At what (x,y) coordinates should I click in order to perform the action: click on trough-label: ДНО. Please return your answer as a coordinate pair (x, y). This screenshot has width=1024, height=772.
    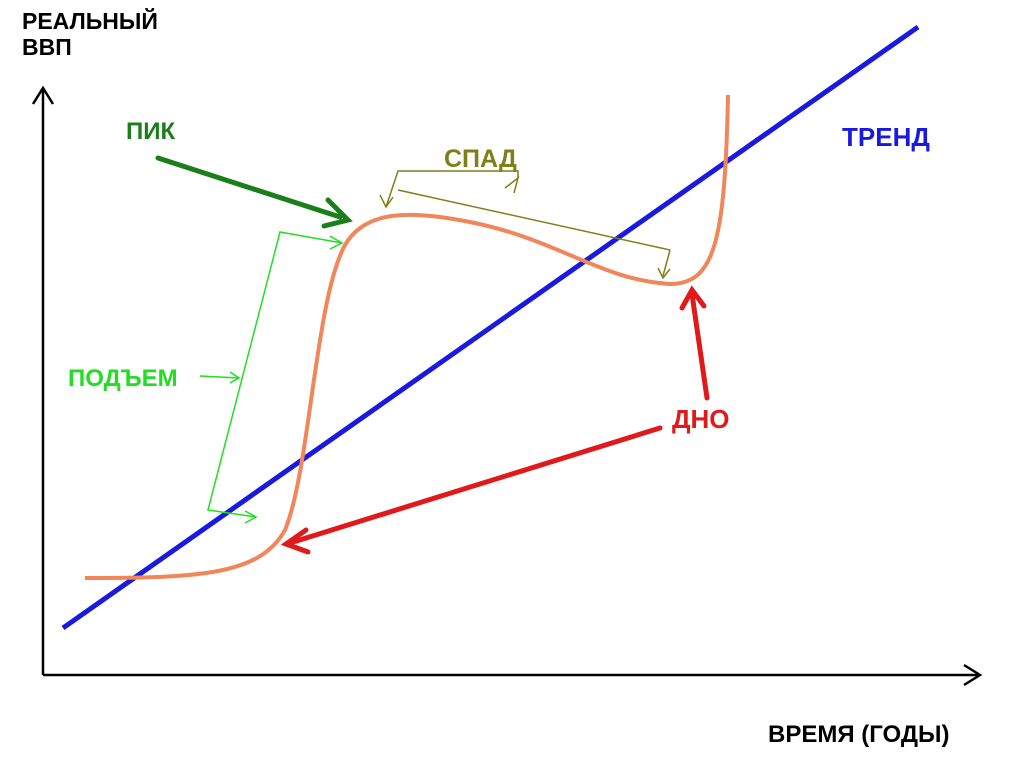
    Looking at the image, I should click on (701, 419).